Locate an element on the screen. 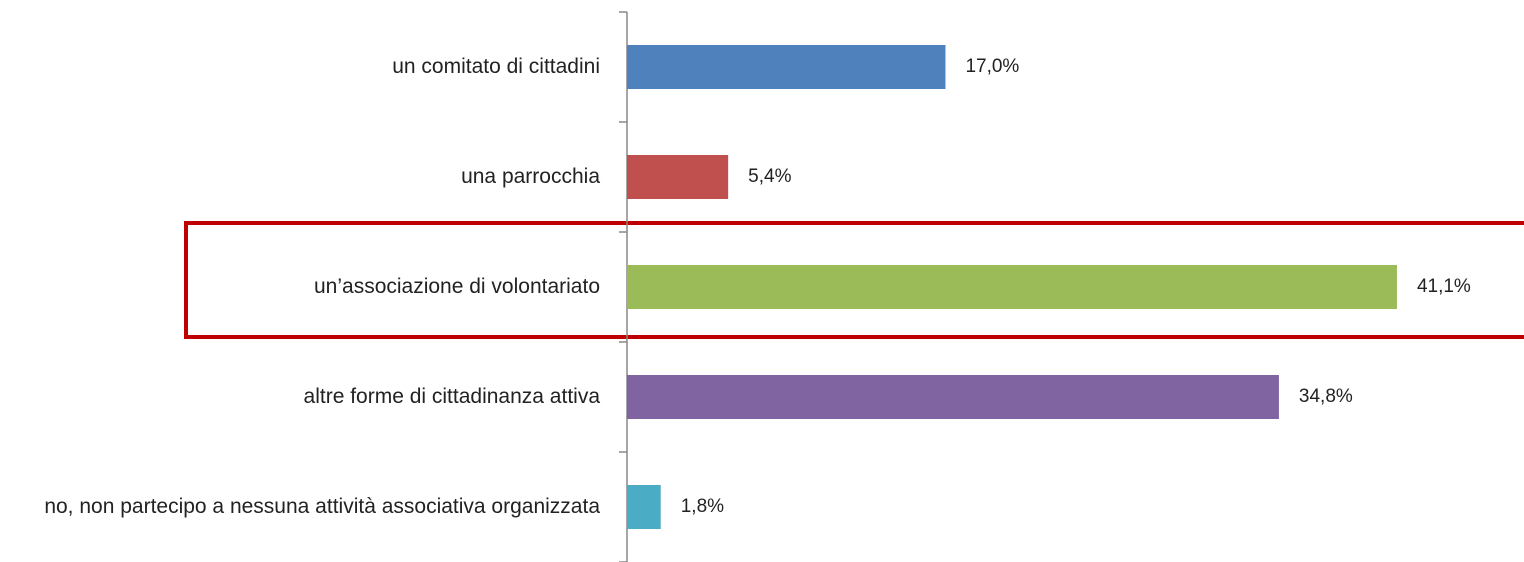 The image size is (1524, 562). value-label: 41,1% is located at coordinates (1444, 286).